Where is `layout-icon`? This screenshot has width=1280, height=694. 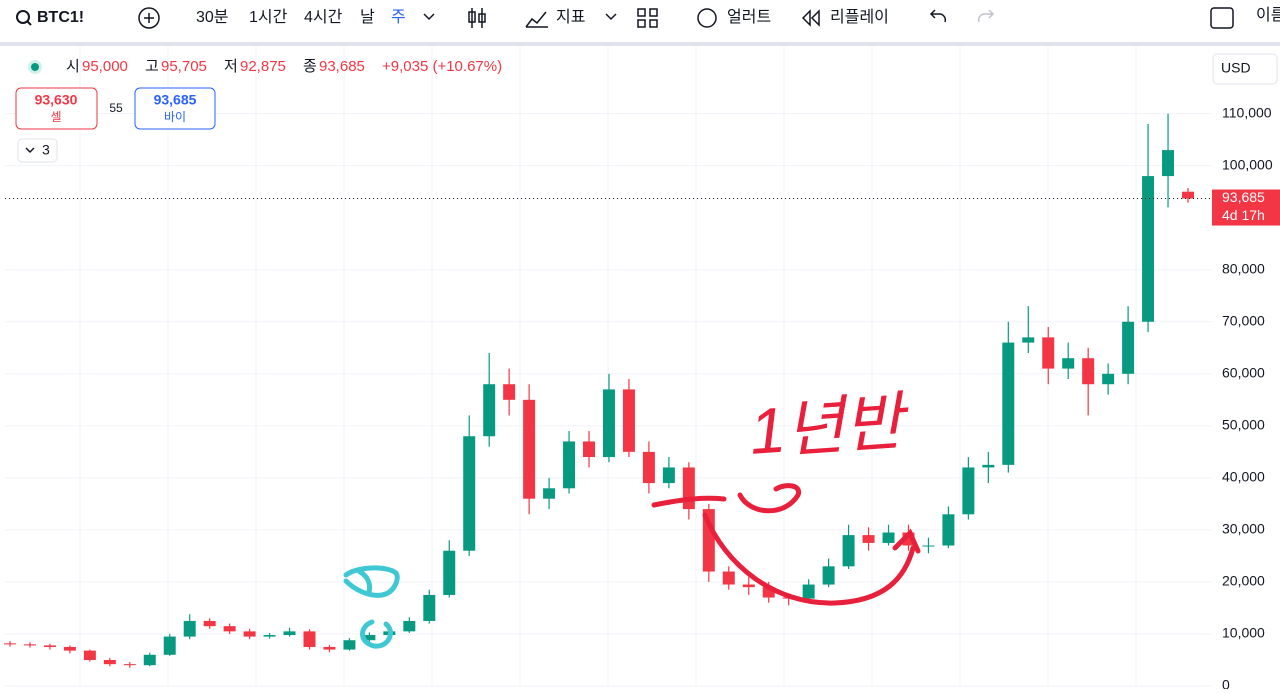
layout-icon is located at coordinates (647, 18).